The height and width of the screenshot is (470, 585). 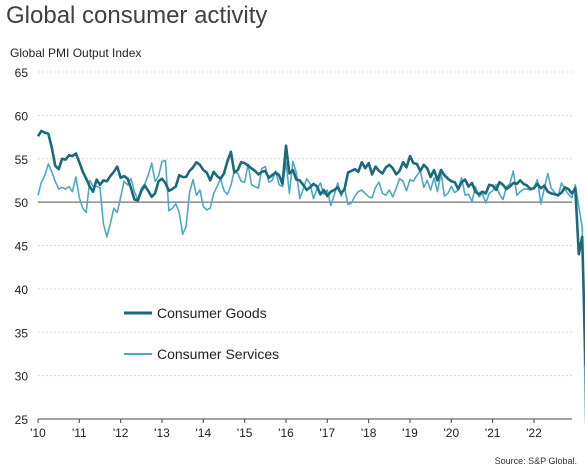 What do you see at coordinates (22, 160) in the screenshot?
I see `y-tick-label: 55` at bounding box center [22, 160].